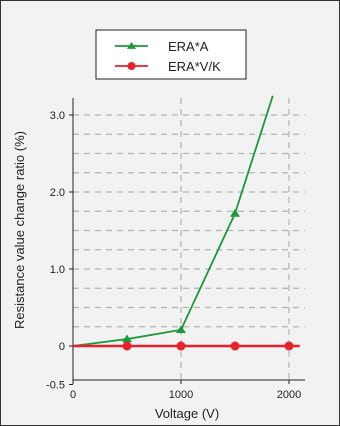 Image resolution: width=340 pixels, height=426 pixels. What do you see at coordinates (181, 395) in the screenshot?
I see `x-tick-label: 1000` at bounding box center [181, 395].